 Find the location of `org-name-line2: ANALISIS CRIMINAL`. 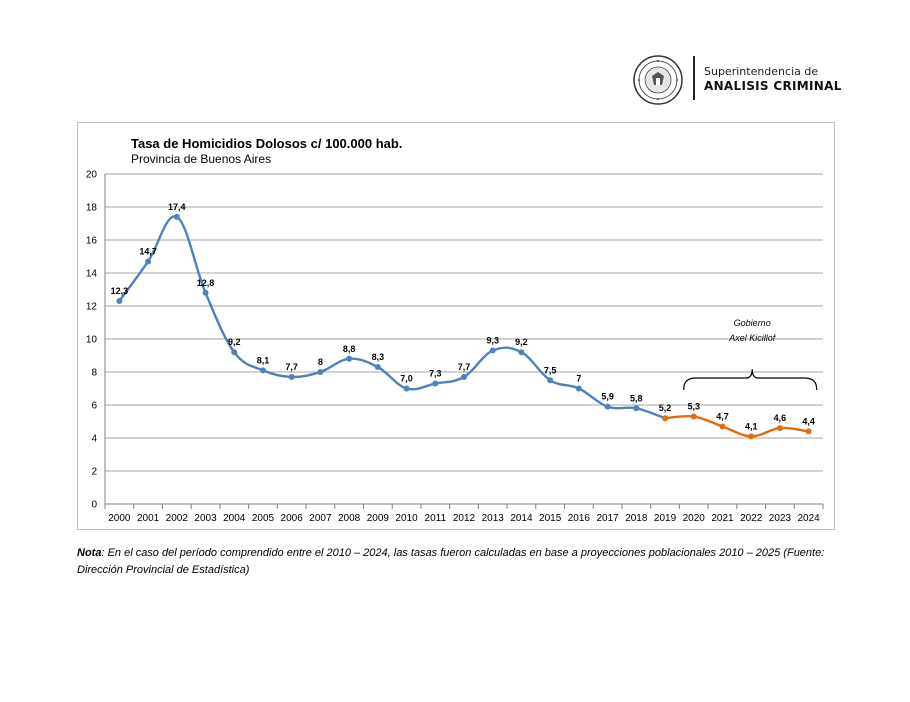

org-name-line2: ANALISIS CRIMINAL is located at coordinates (773, 86).